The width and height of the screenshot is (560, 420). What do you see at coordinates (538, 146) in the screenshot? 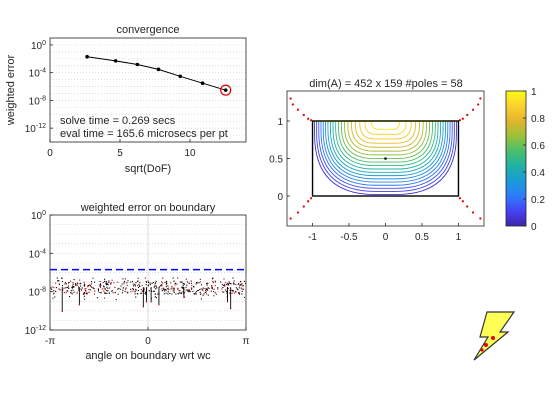
I see `colorbar-tick-label: 0.6` at bounding box center [538, 146].